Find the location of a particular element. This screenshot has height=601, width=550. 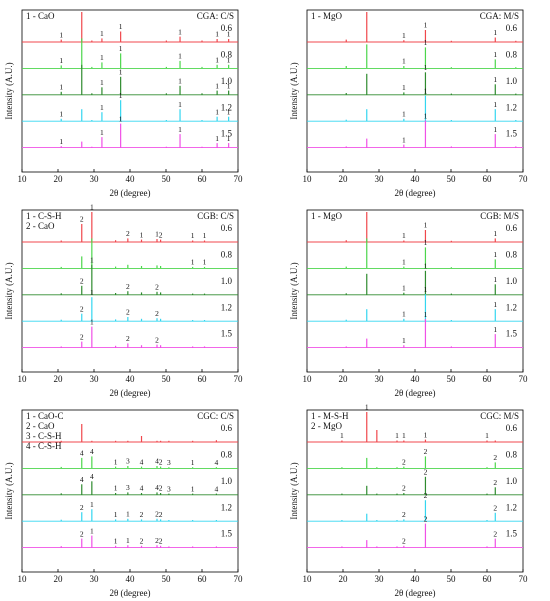

panel-title: CGC: M/S is located at coordinates (499, 416).